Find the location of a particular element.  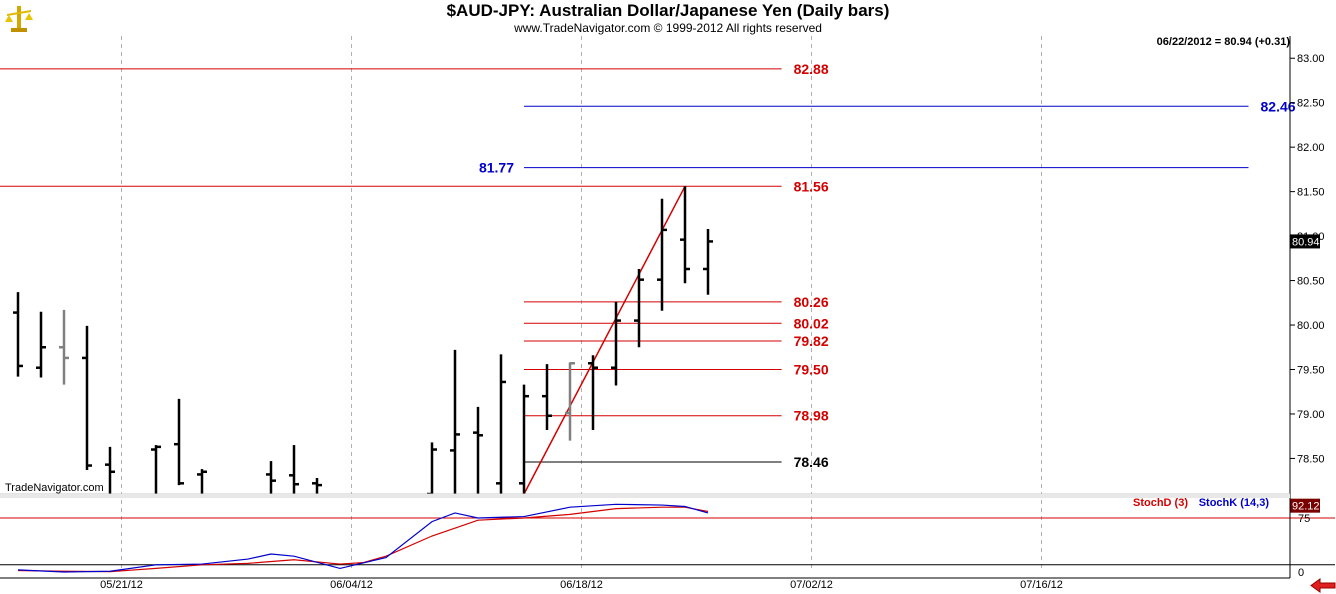

x-tick-label: 05/21/12 is located at coordinates (121, 585).